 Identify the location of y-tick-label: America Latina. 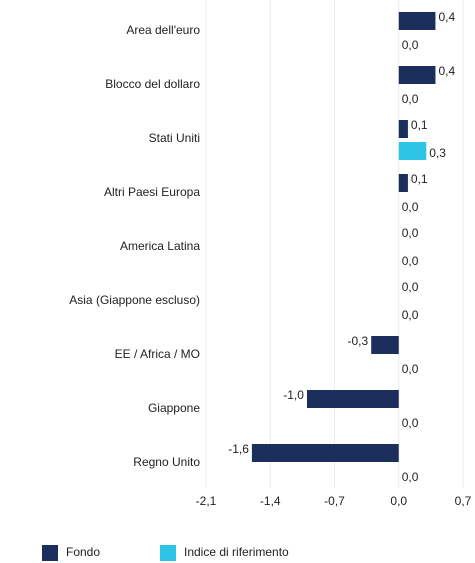
(160, 246).